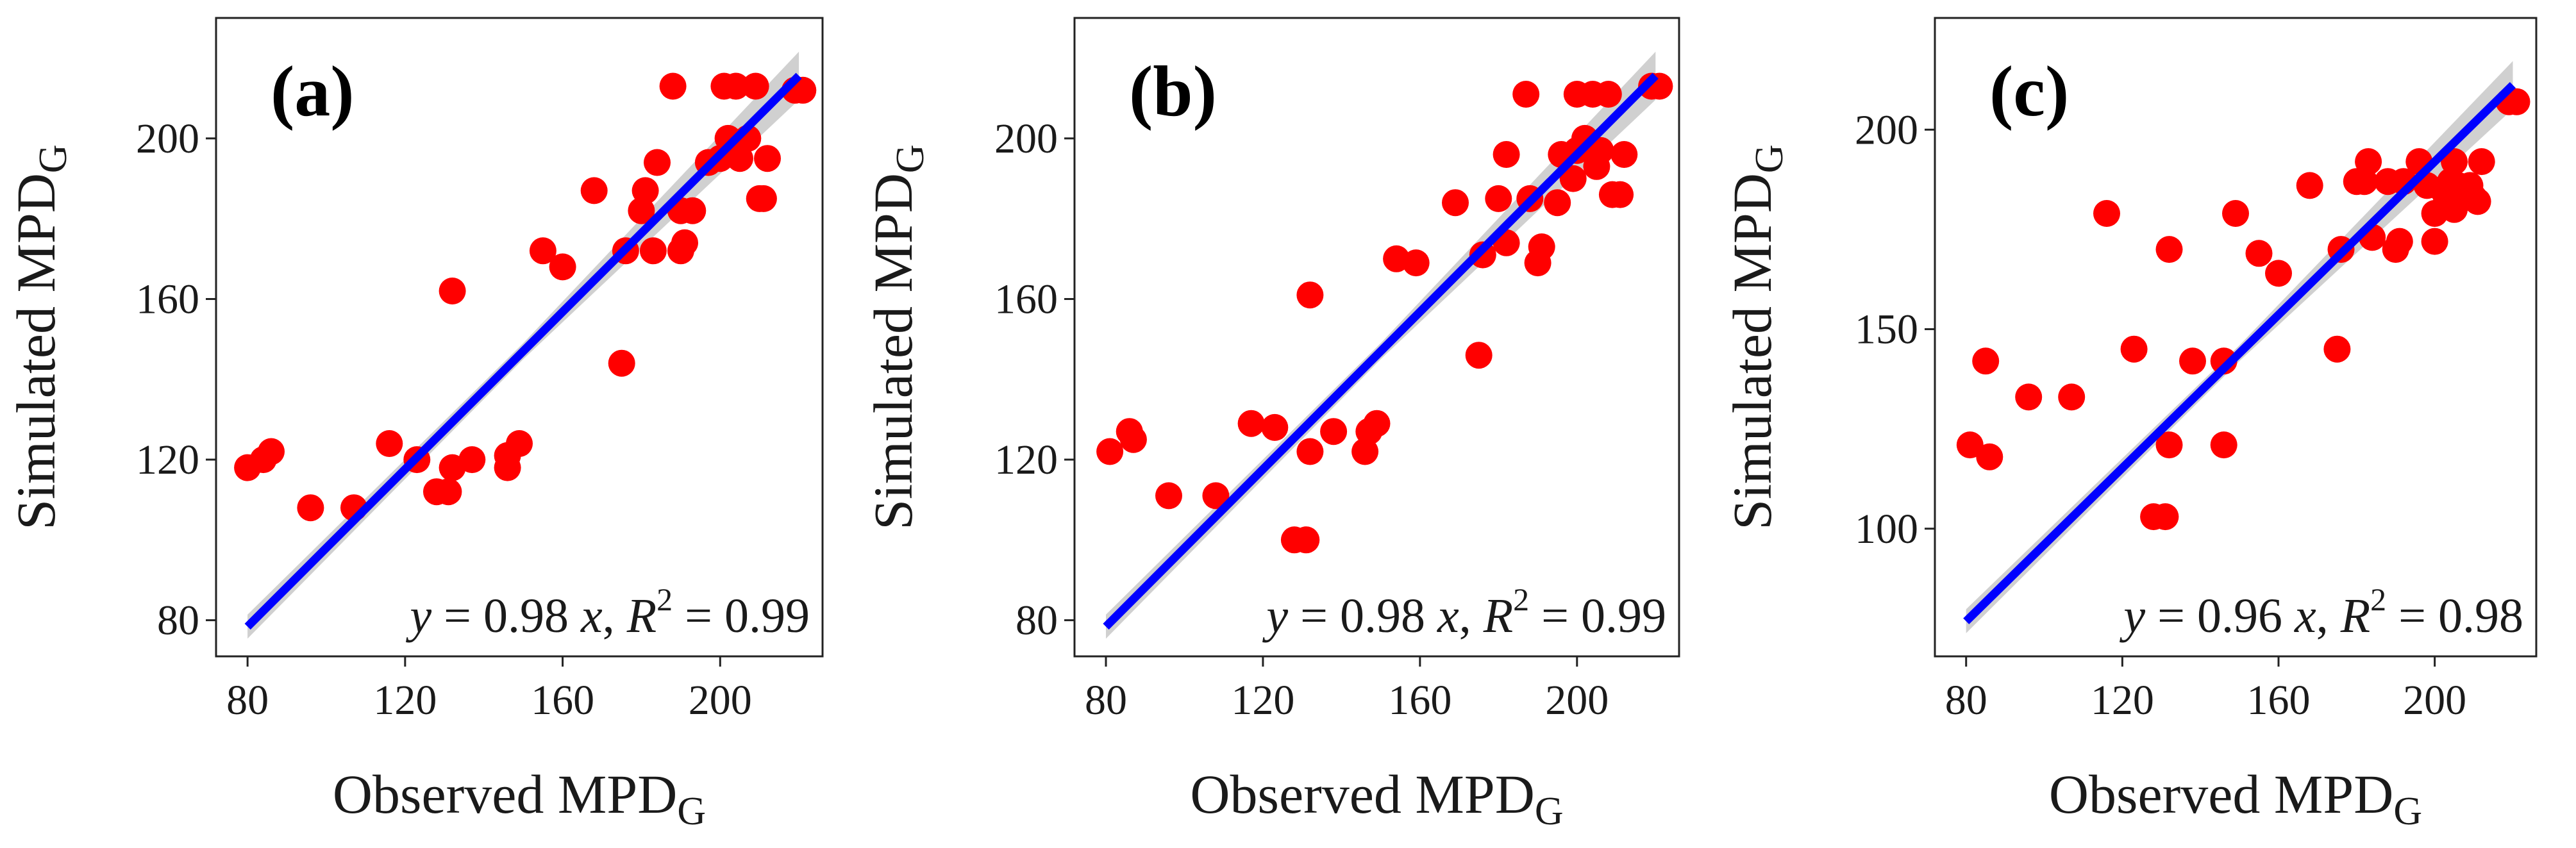 This screenshot has width=2576, height=848. What do you see at coordinates (2220, 616) in the screenshot?
I see `equation-slope: = 0.96` at bounding box center [2220, 616].